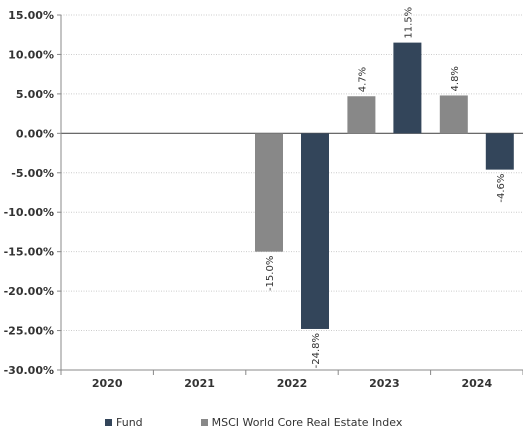 The width and height of the screenshot is (523, 432). Describe the element at coordinates (29, 252) in the screenshot. I see `y-tick-label: -15.00%` at that location.